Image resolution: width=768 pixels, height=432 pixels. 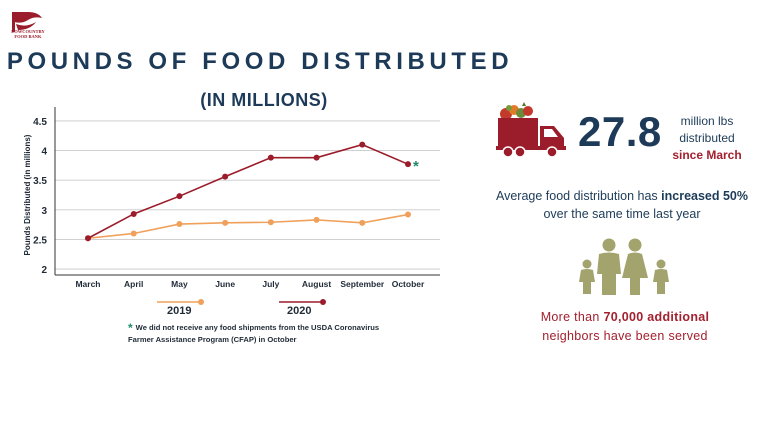 I want to click on stat-desc-line3: since March, so click(x=707, y=155).